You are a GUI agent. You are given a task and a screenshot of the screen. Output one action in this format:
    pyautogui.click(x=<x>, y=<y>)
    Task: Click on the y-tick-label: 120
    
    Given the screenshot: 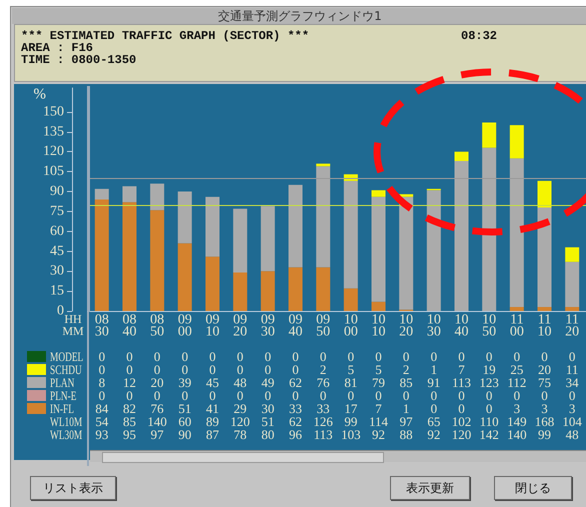 What is the action you would take?
    pyautogui.click(x=53, y=152)
    